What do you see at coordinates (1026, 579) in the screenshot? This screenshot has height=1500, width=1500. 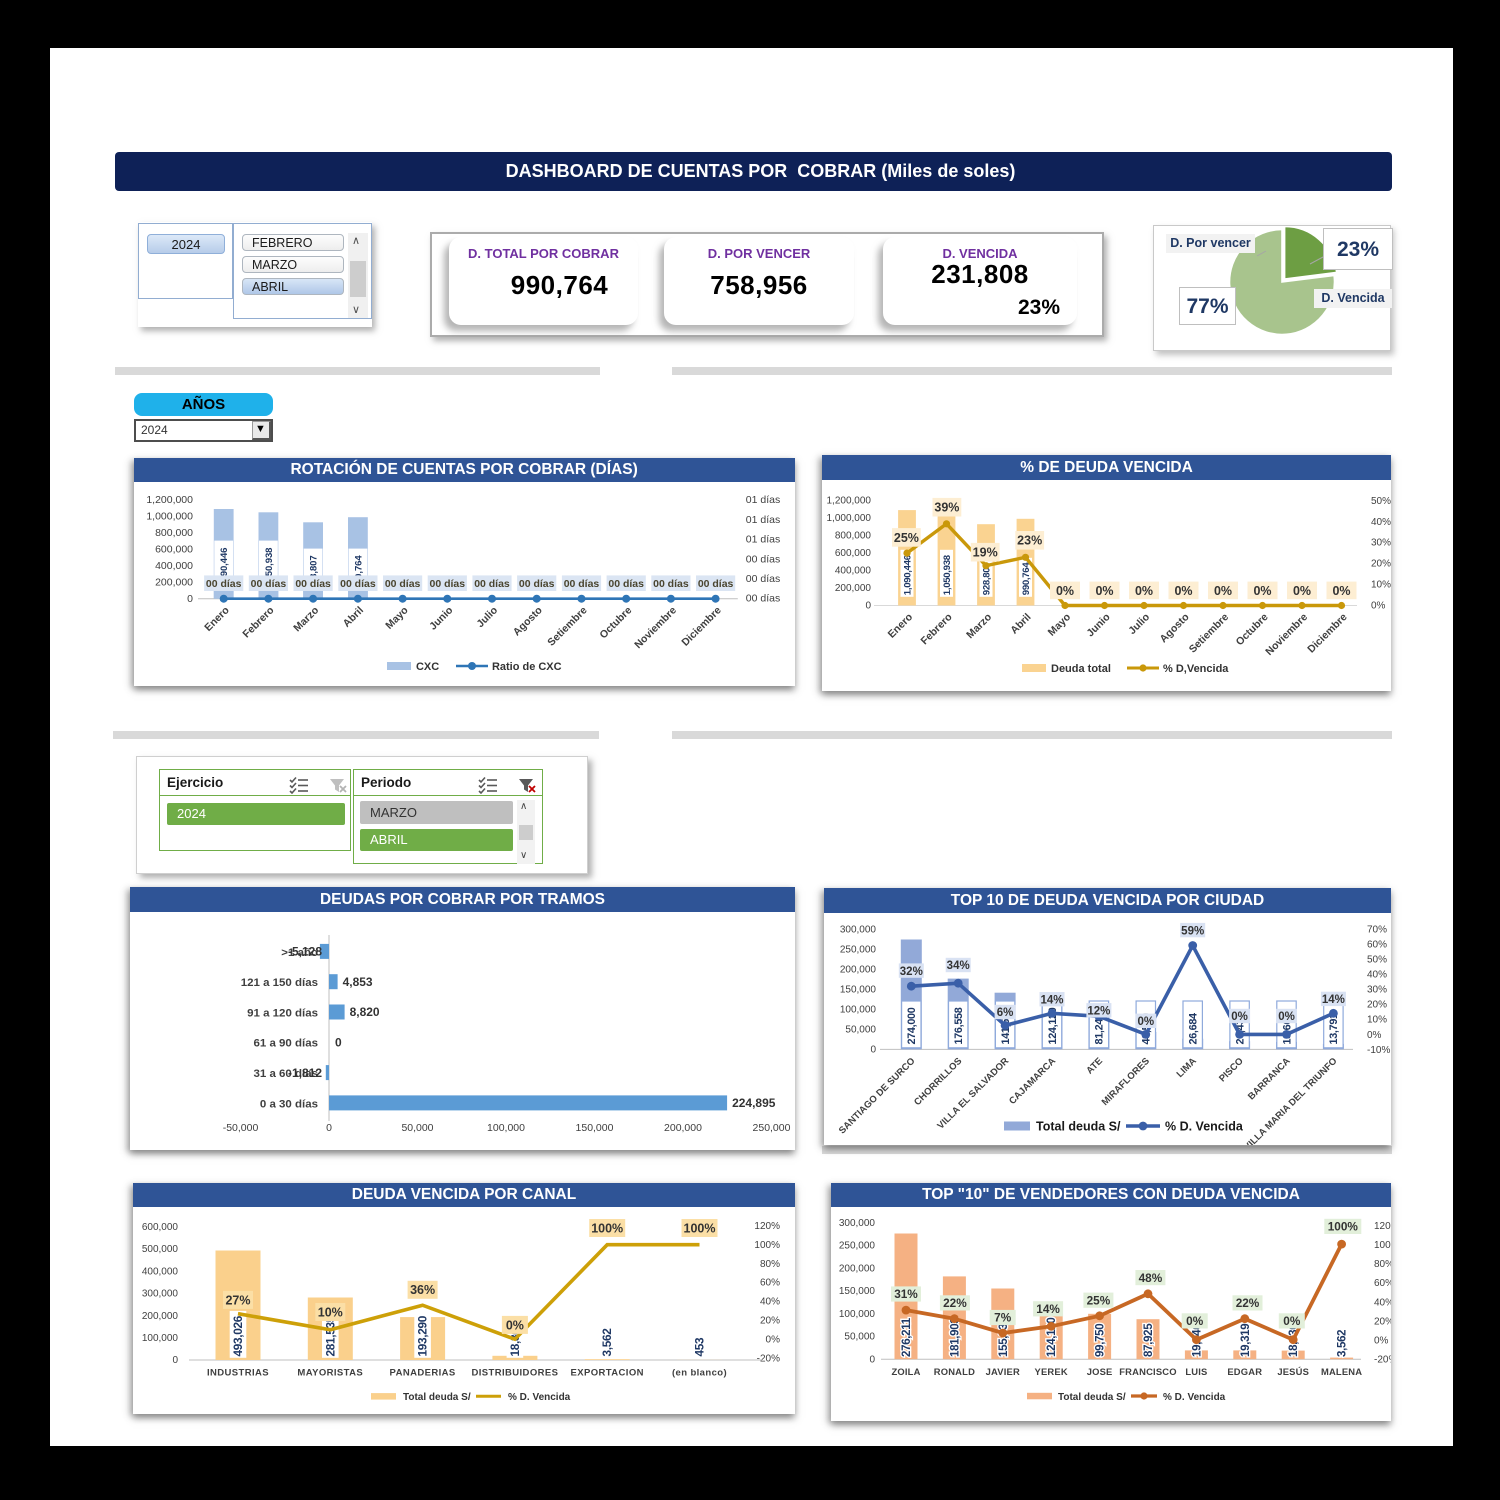 I see `svg-text: 990,764` at bounding box center [1026, 579].